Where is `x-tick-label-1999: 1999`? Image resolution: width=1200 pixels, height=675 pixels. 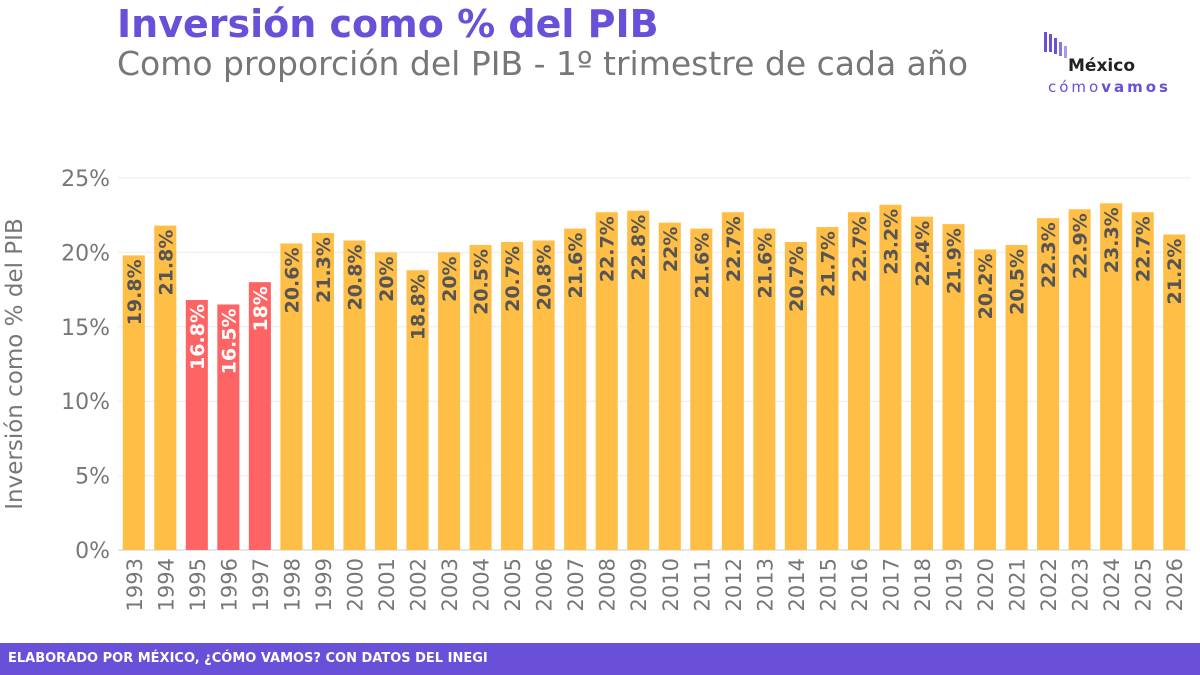
x-tick-label-1999: 1999 is located at coordinates (324, 584).